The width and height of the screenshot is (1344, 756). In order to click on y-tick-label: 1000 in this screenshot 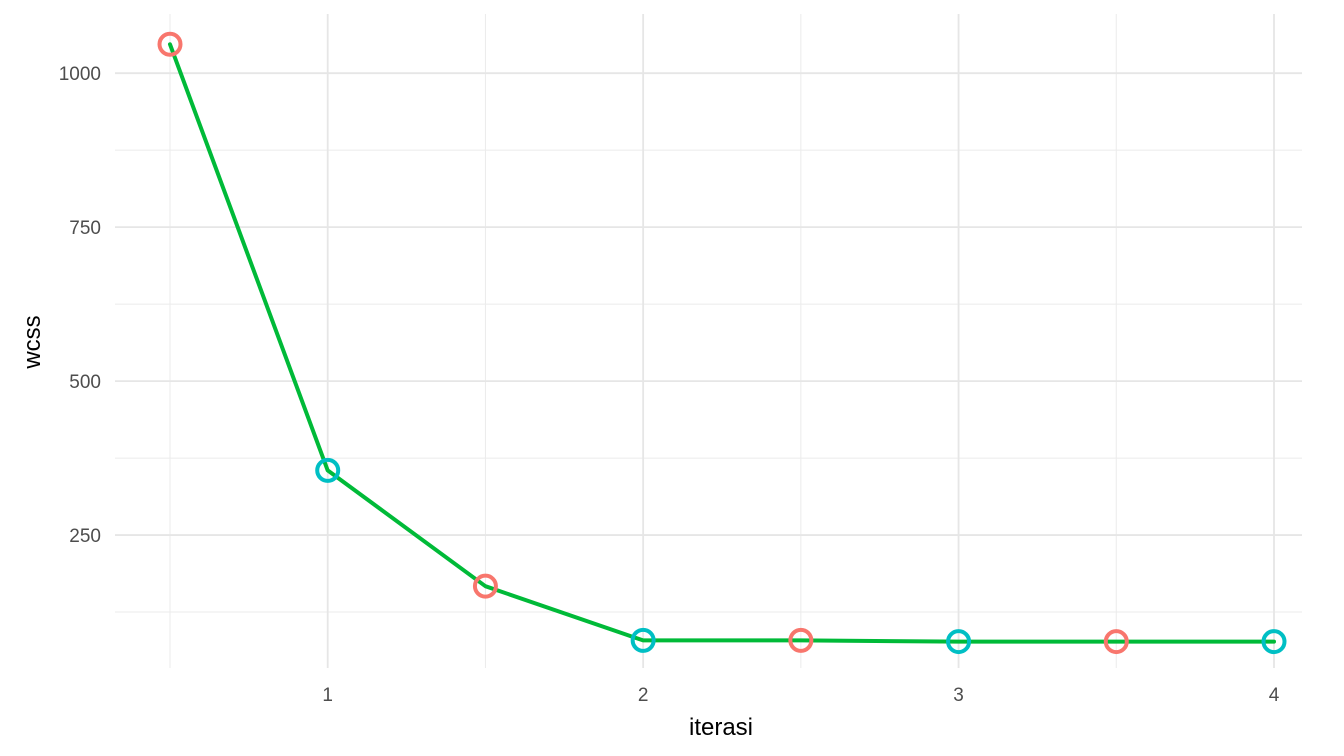, I will do `click(80, 74)`.